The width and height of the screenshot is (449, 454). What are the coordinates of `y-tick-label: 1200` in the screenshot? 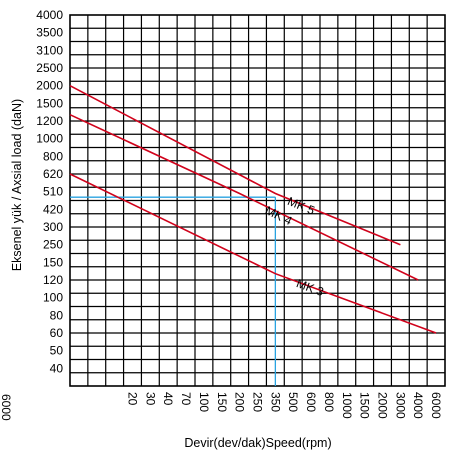 It's located at (49, 121).